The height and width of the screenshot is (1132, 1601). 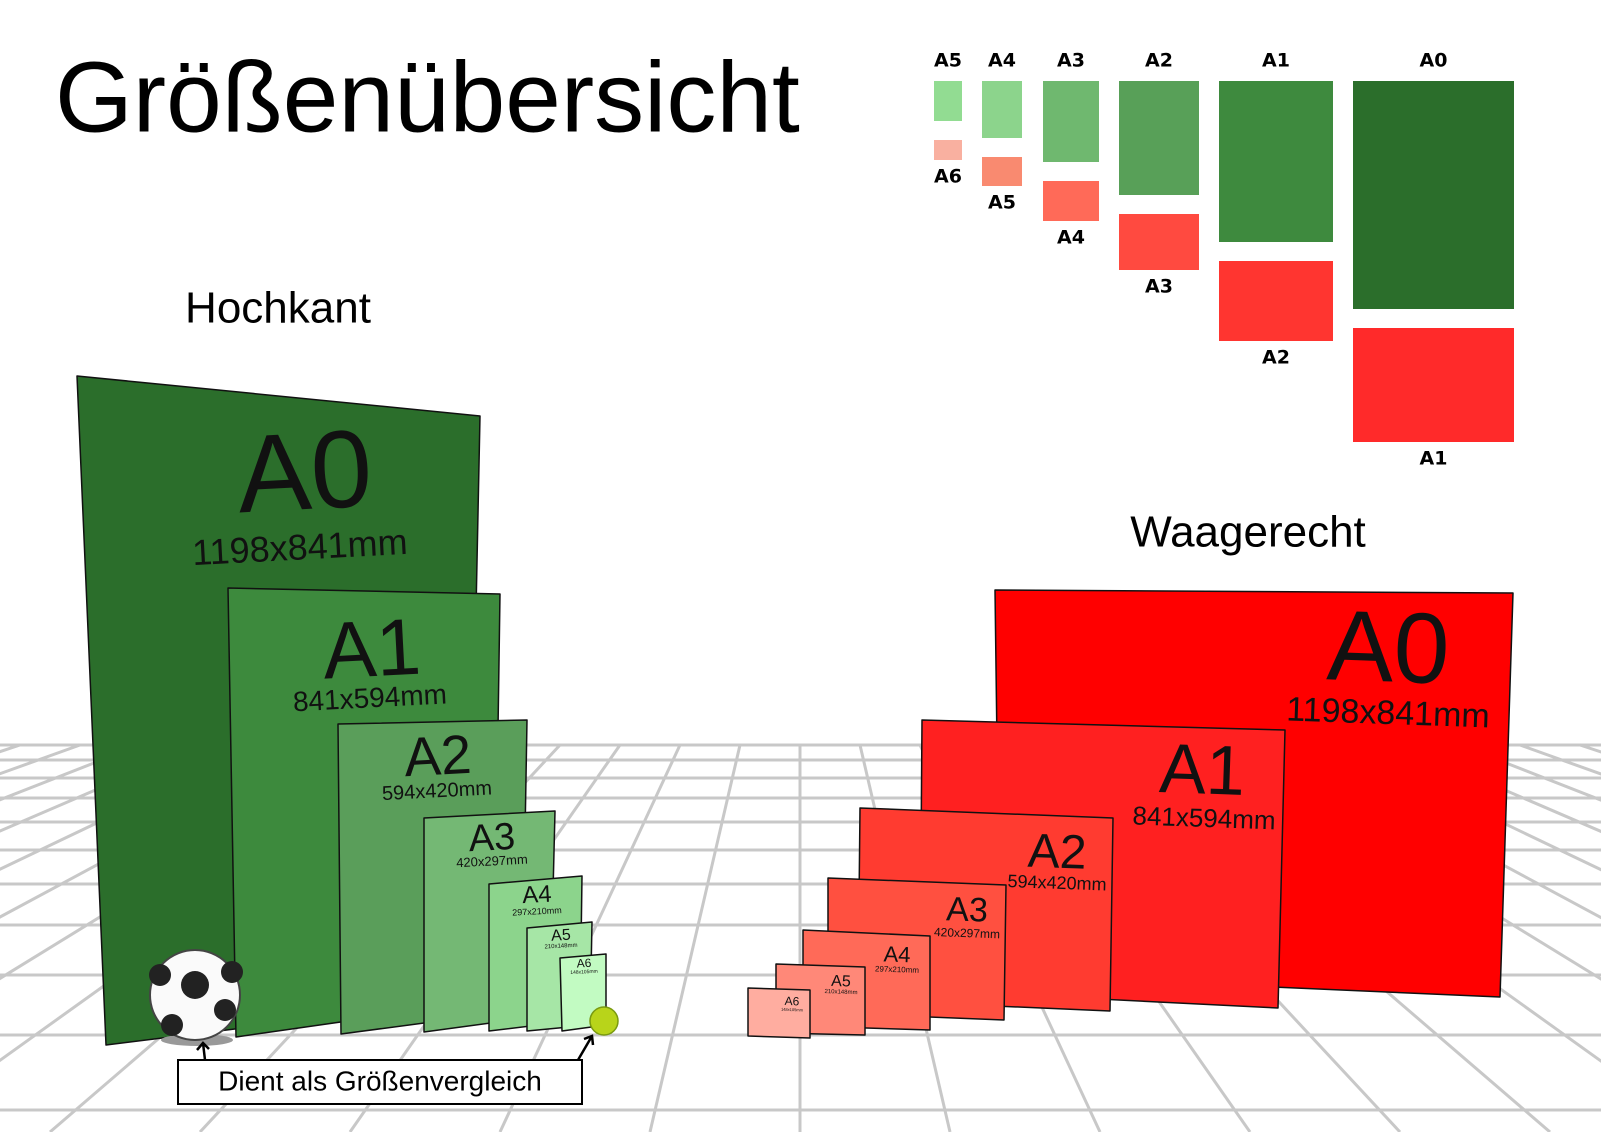 What do you see at coordinates (1248, 532) in the screenshot?
I see `landscape-heading: Waagerecht` at bounding box center [1248, 532].